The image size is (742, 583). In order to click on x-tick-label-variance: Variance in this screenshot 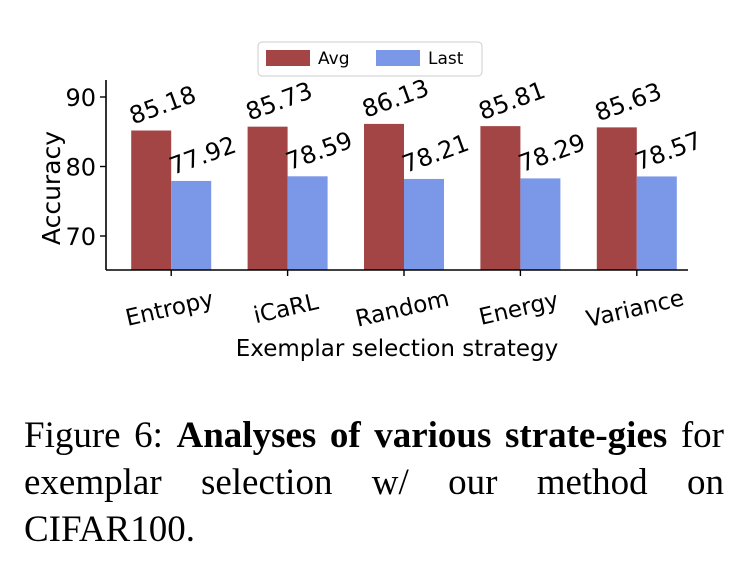, I will do `click(635, 309)`.